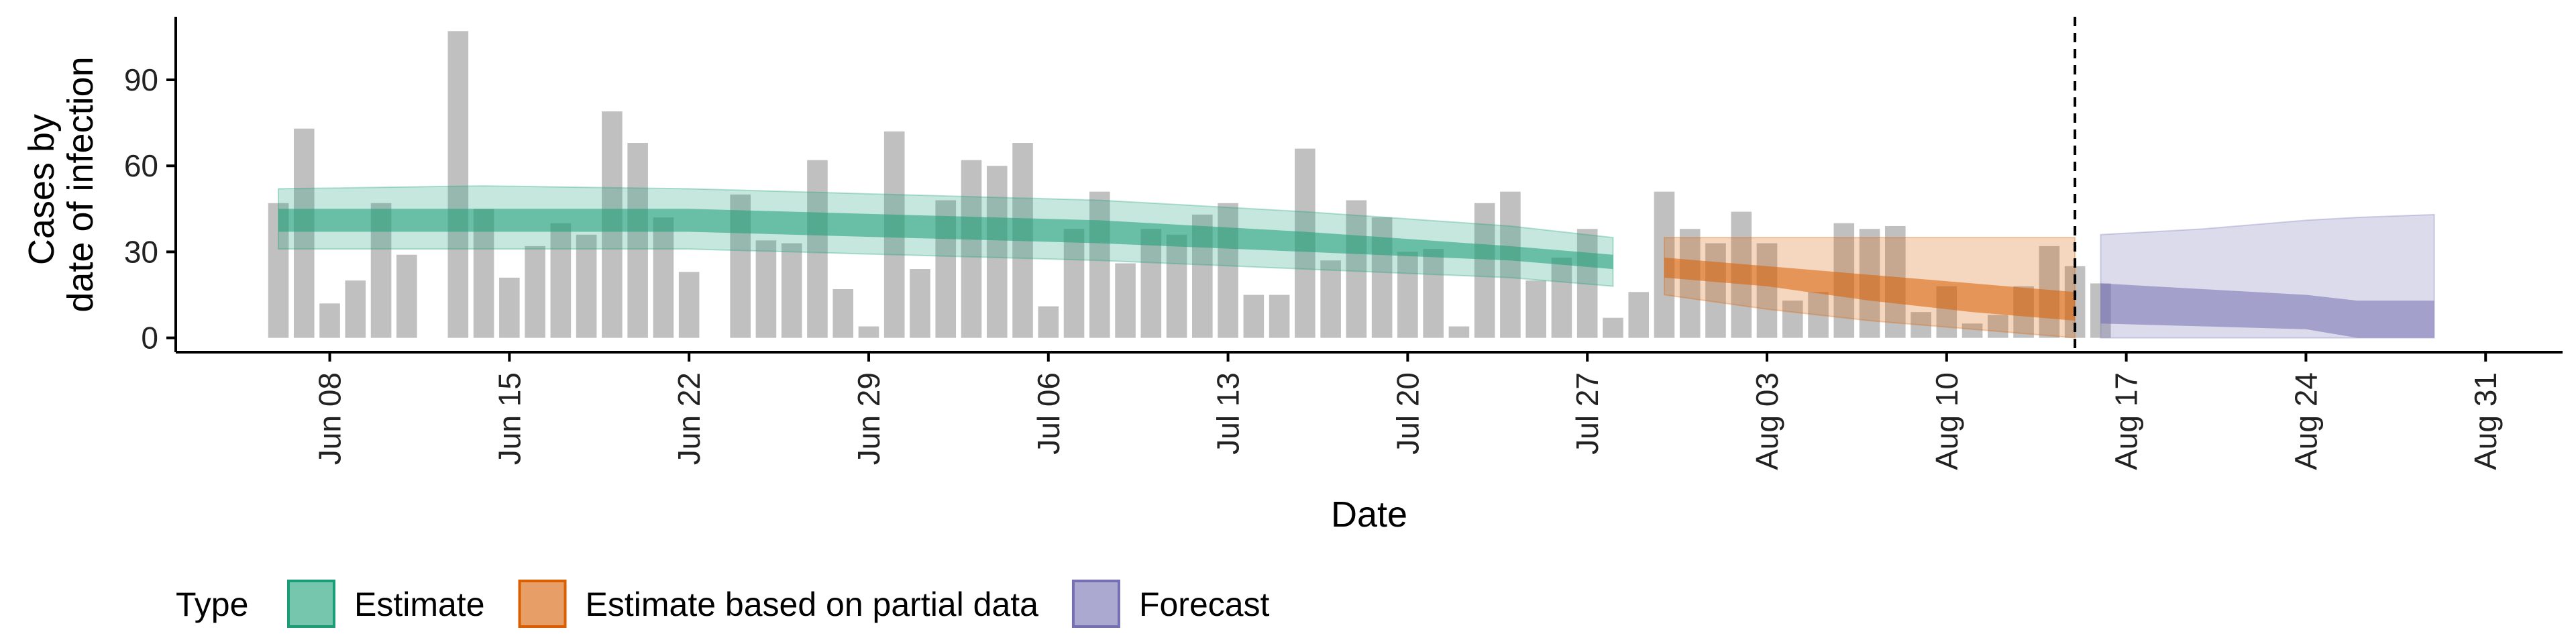 The image size is (2576, 644). I want to click on x-tick-label: Aug 31, so click(2485, 421).